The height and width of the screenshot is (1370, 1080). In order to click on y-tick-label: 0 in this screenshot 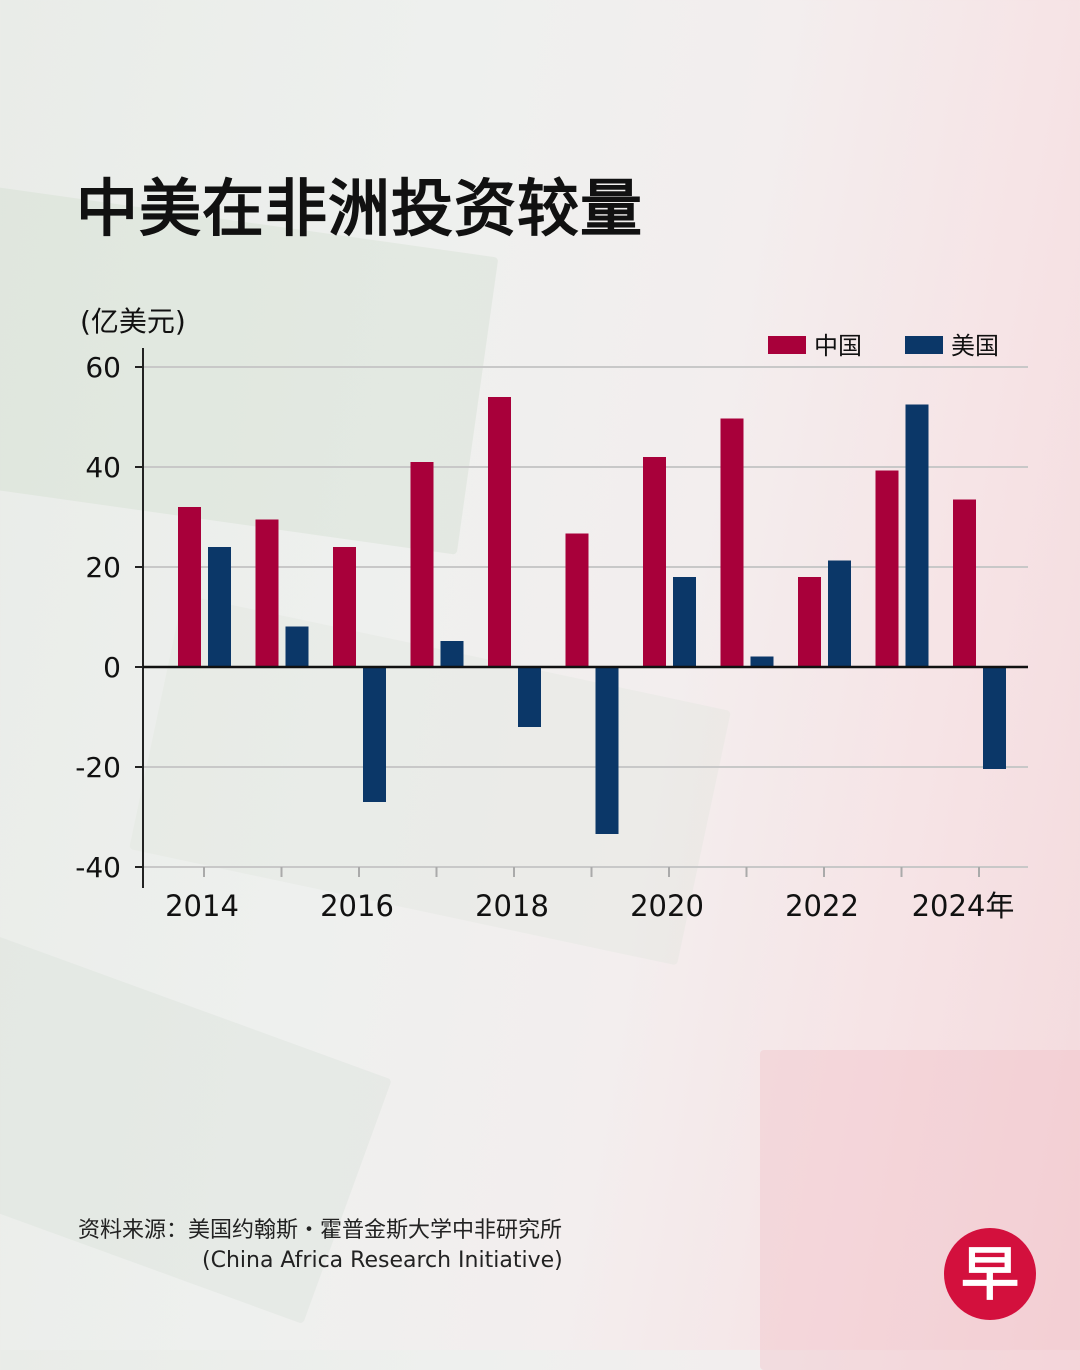, I will do `click(112, 667)`.